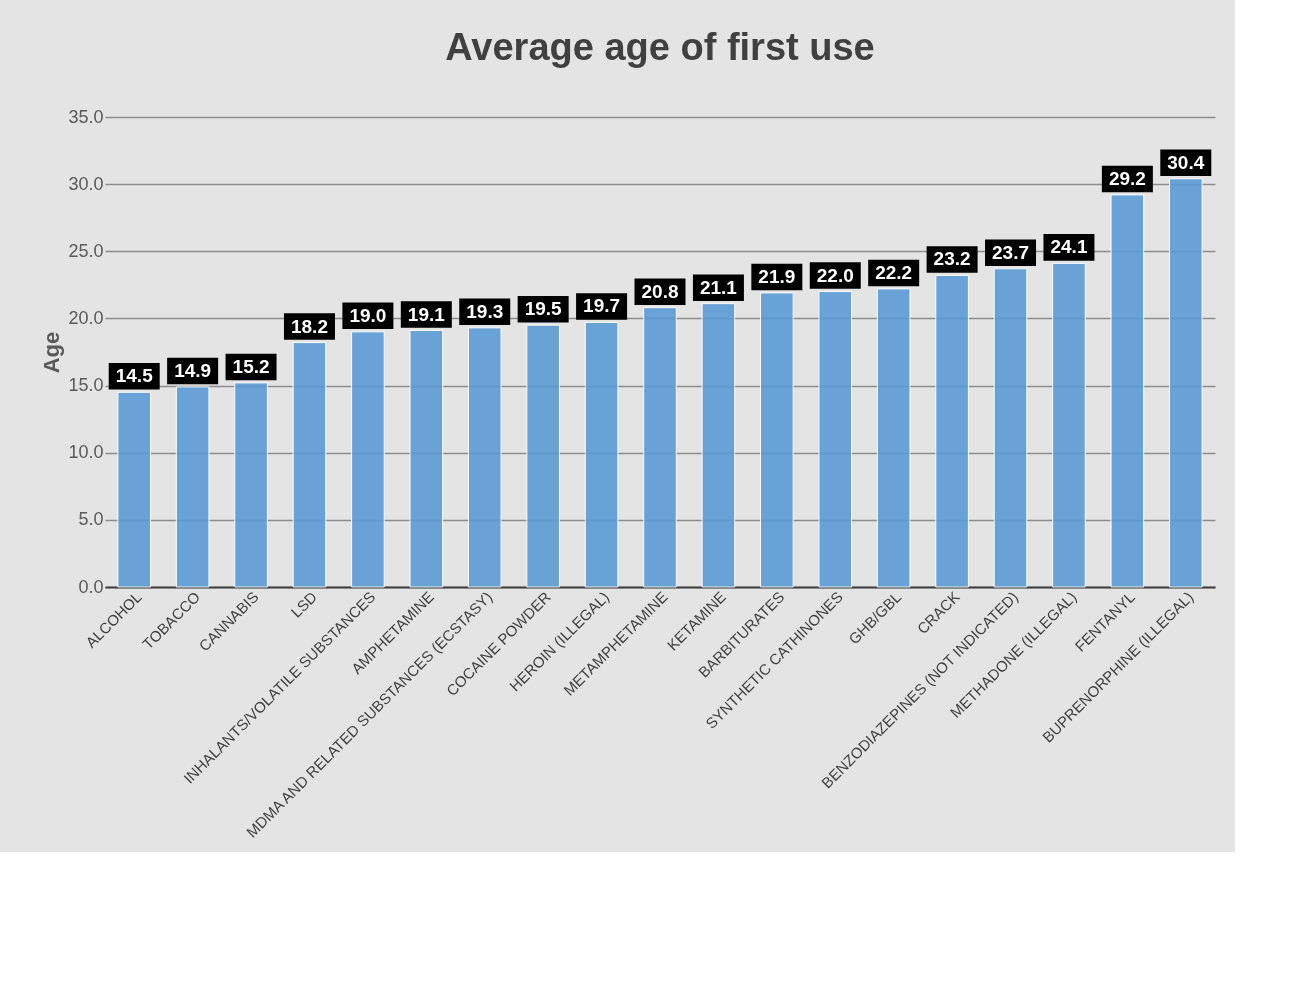  Describe the element at coordinates (86, 183) in the screenshot. I see `y-tick-label: 30.0` at that location.